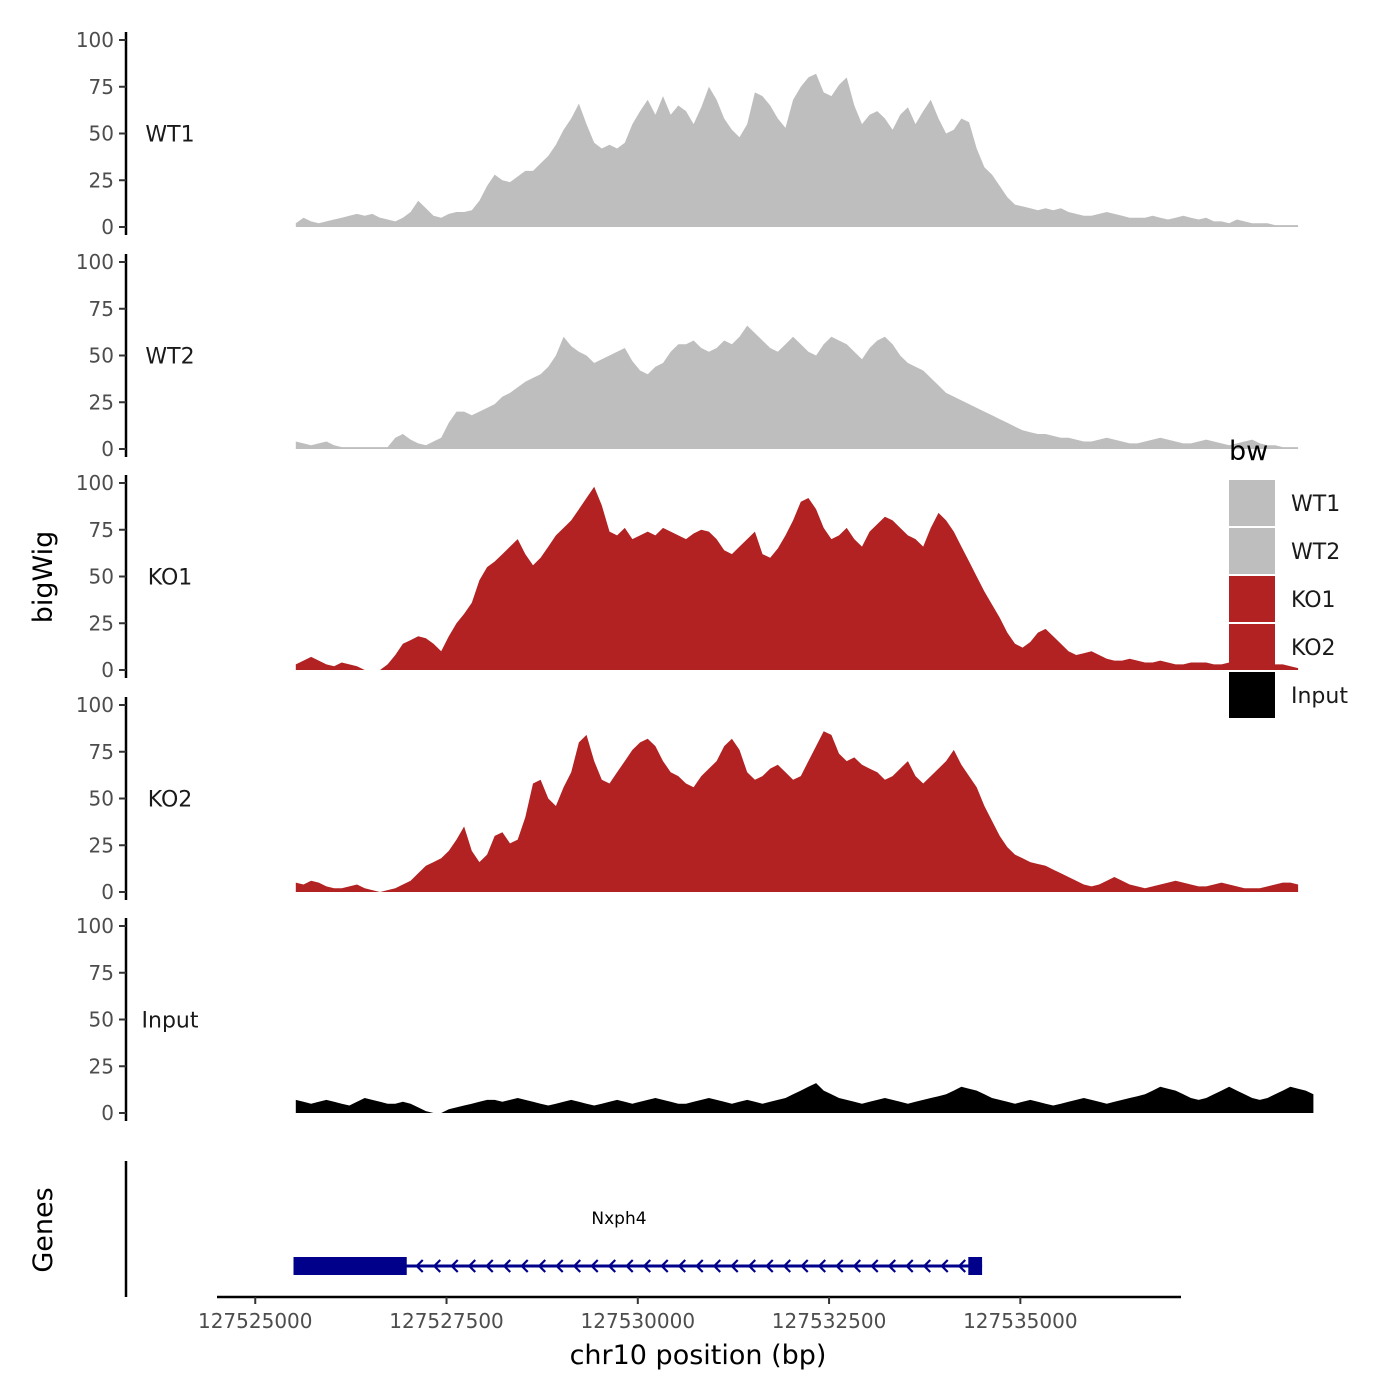 The image size is (1400, 1400). Describe the element at coordinates (695, 1019) in the screenshot. I see `track-input: 0 25 50 75 100 Input` at that location.